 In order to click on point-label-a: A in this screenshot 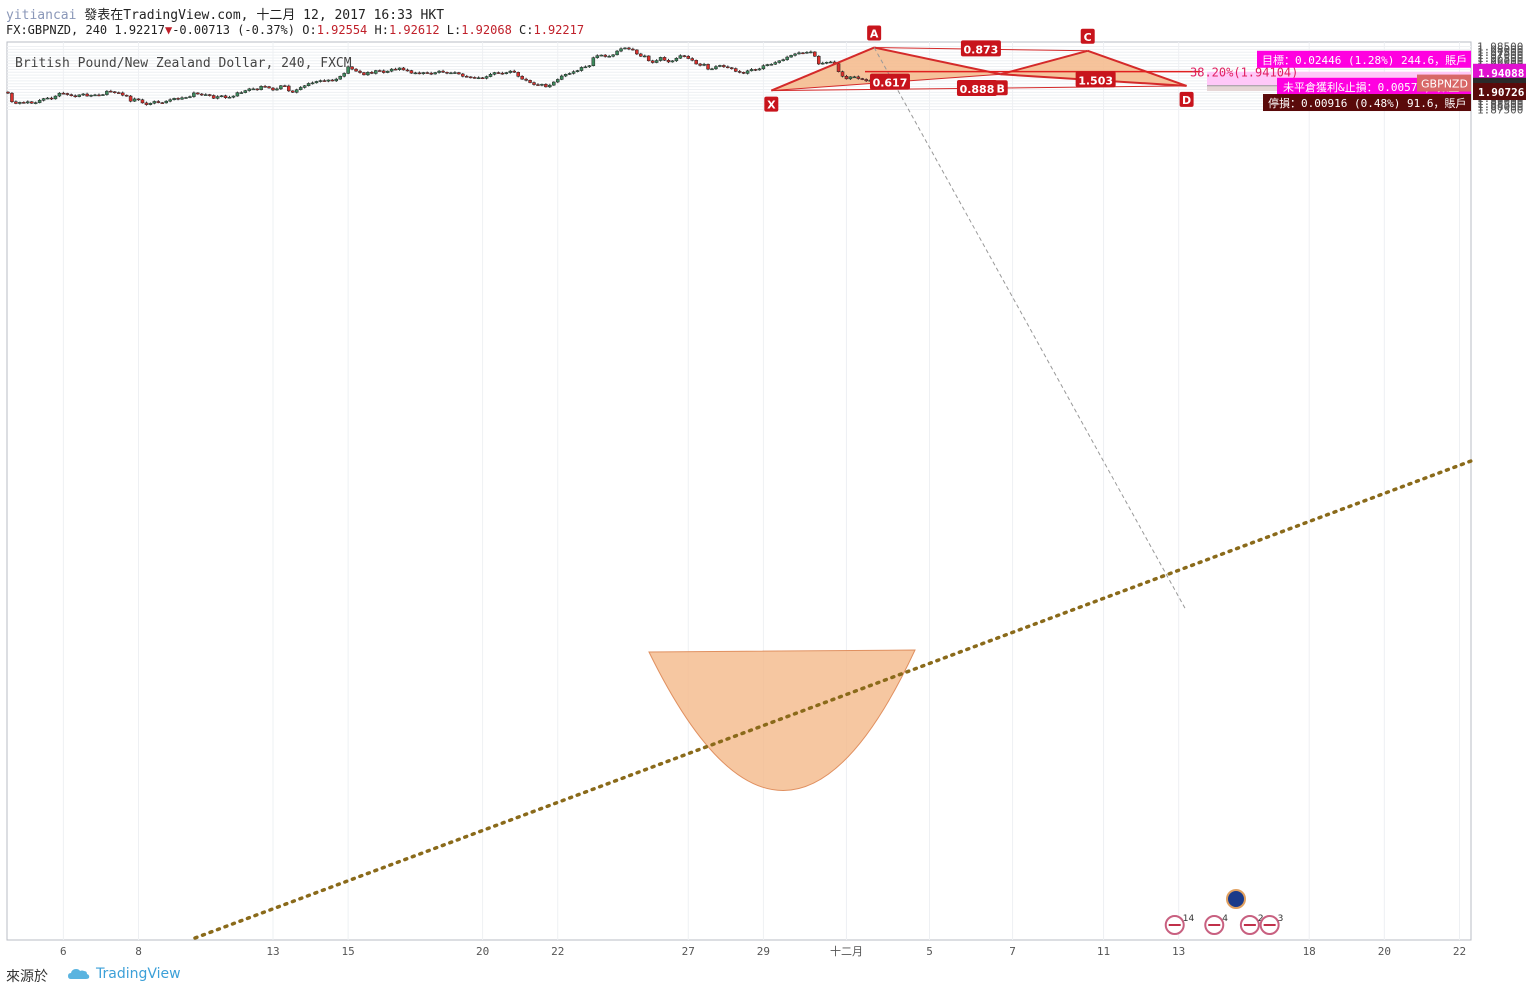, I will do `click(874, 34)`.